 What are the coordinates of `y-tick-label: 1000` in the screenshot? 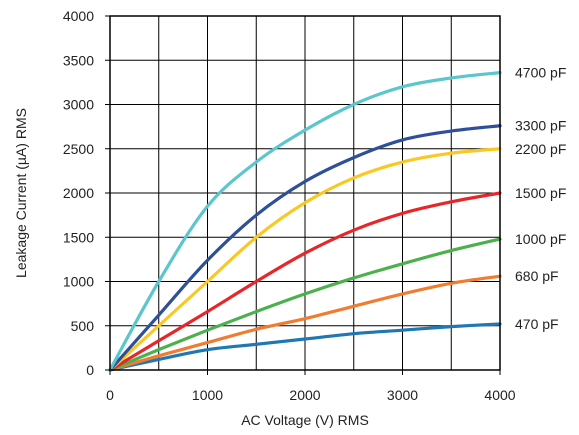 It's located at (78, 282).